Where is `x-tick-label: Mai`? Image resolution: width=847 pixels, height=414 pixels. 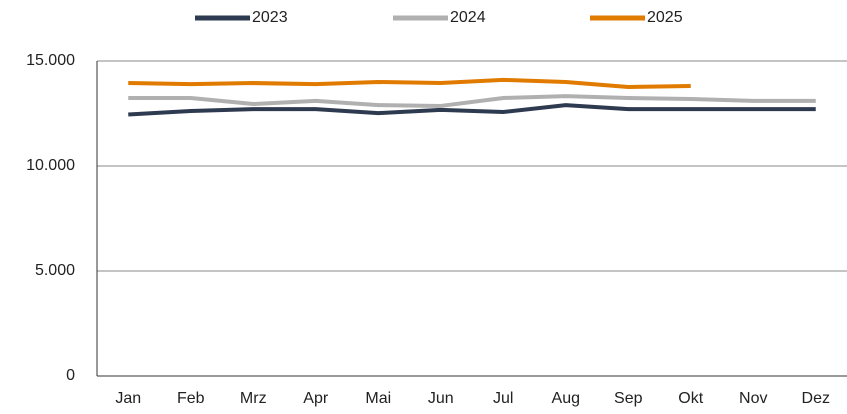 x-tick-label: Mai is located at coordinates (378, 398).